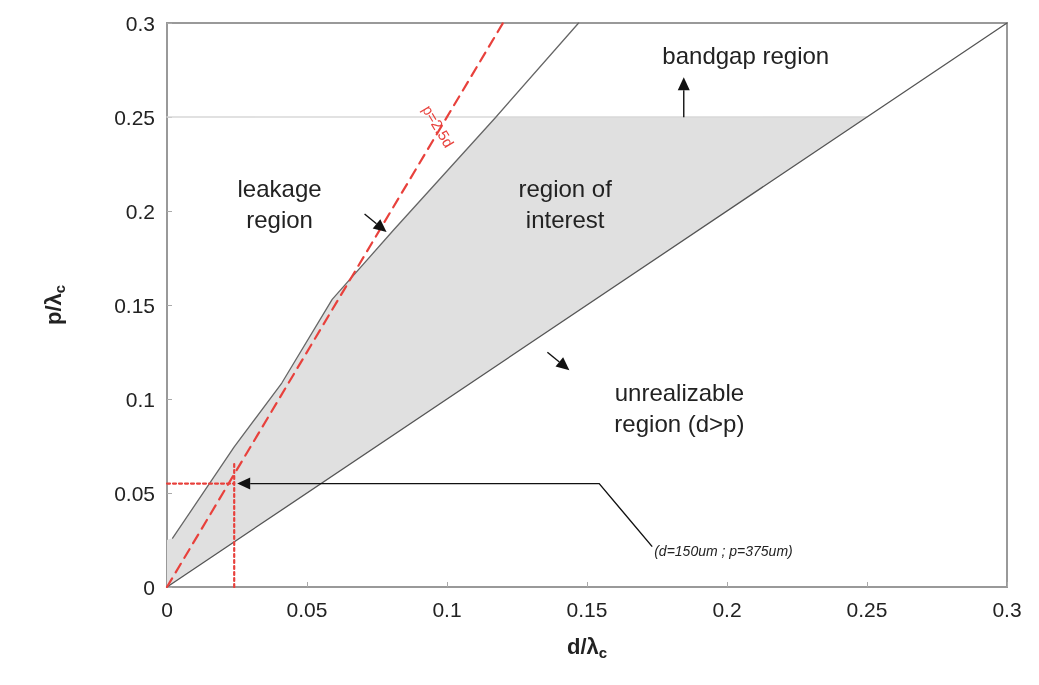  Describe the element at coordinates (727, 609) in the screenshot. I see `x-tick-label: 0.2` at that location.